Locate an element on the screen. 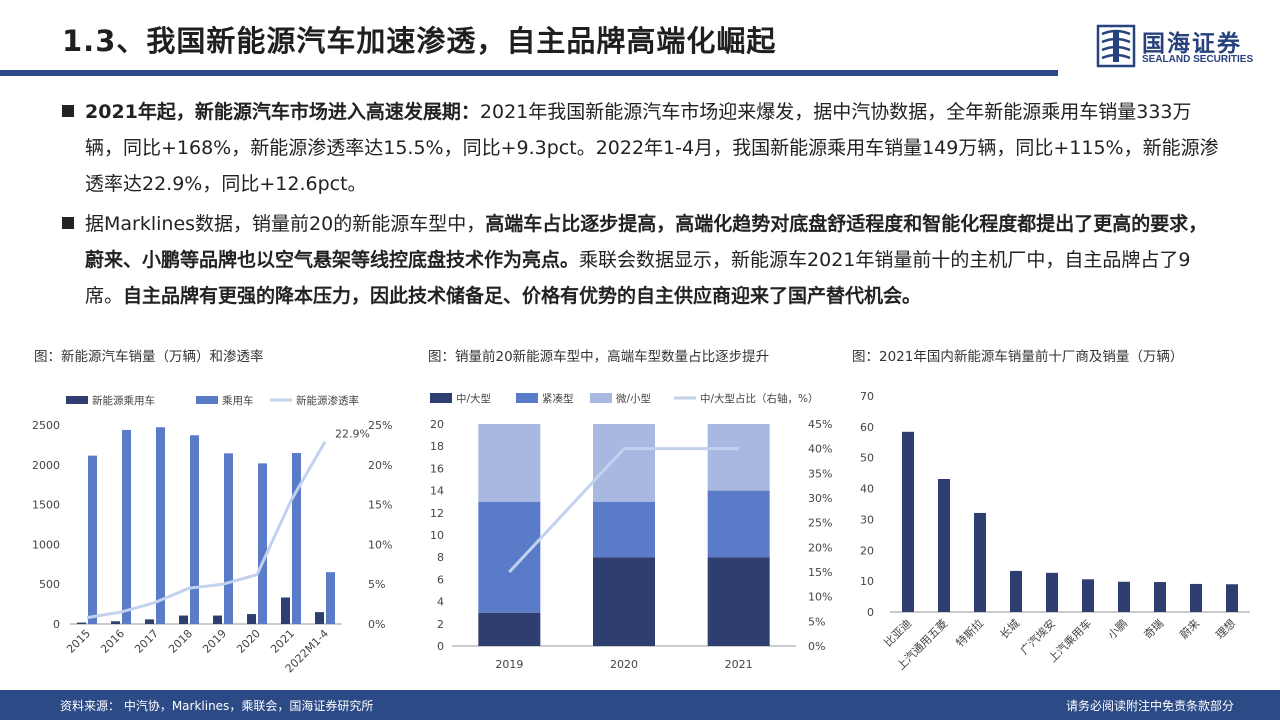 This screenshot has height=720, width=1280. y-tick-label: 16 is located at coordinates (437, 468).